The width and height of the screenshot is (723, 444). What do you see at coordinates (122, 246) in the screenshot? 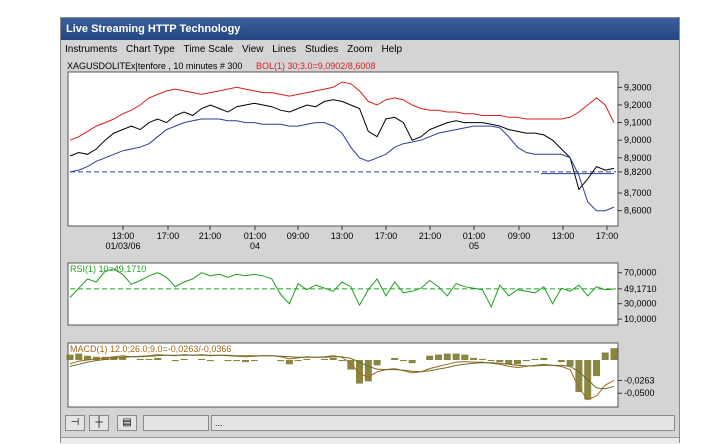
I see `date-label: 01/03/06` at bounding box center [122, 246].